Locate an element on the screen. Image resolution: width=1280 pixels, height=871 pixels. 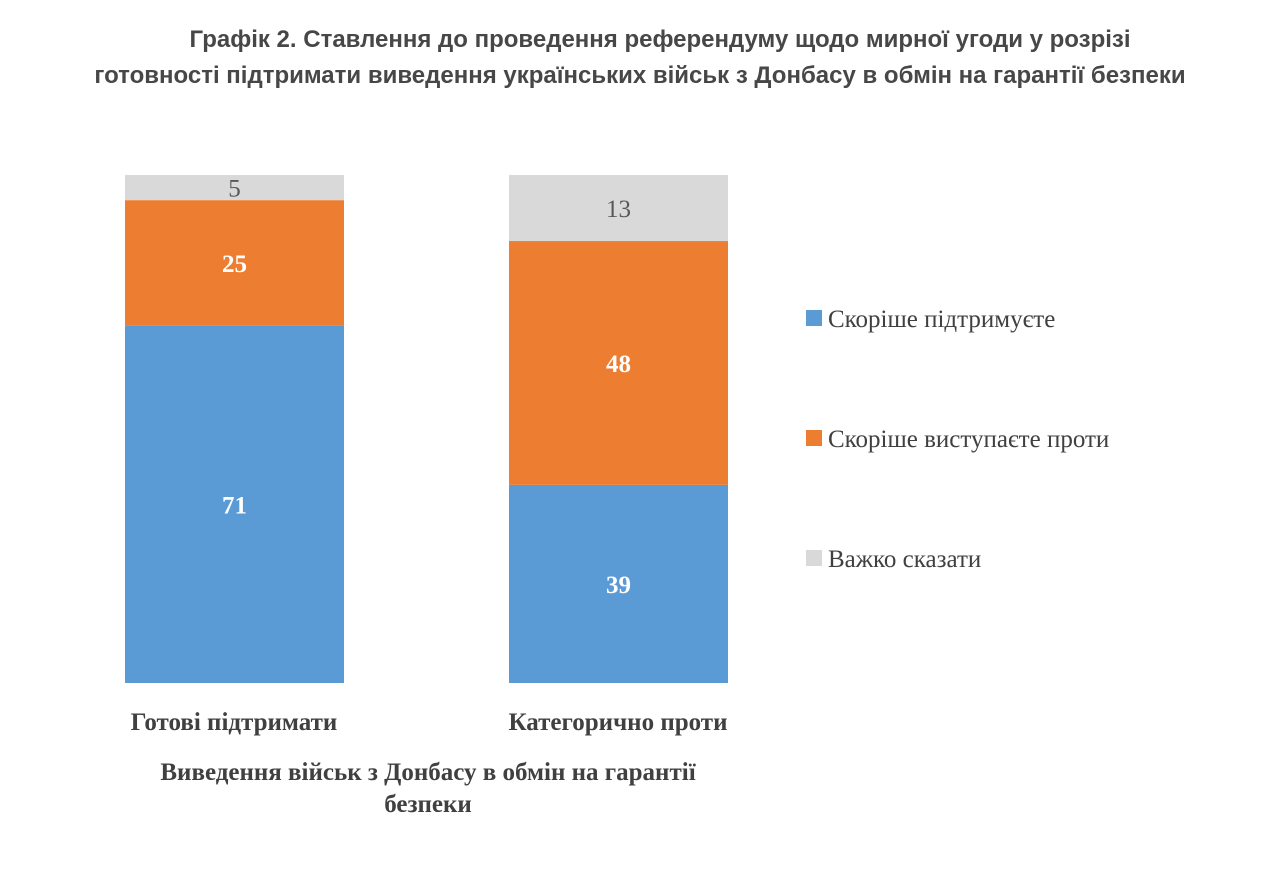
data-label-0-0: 71 is located at coordinates (234, 505).